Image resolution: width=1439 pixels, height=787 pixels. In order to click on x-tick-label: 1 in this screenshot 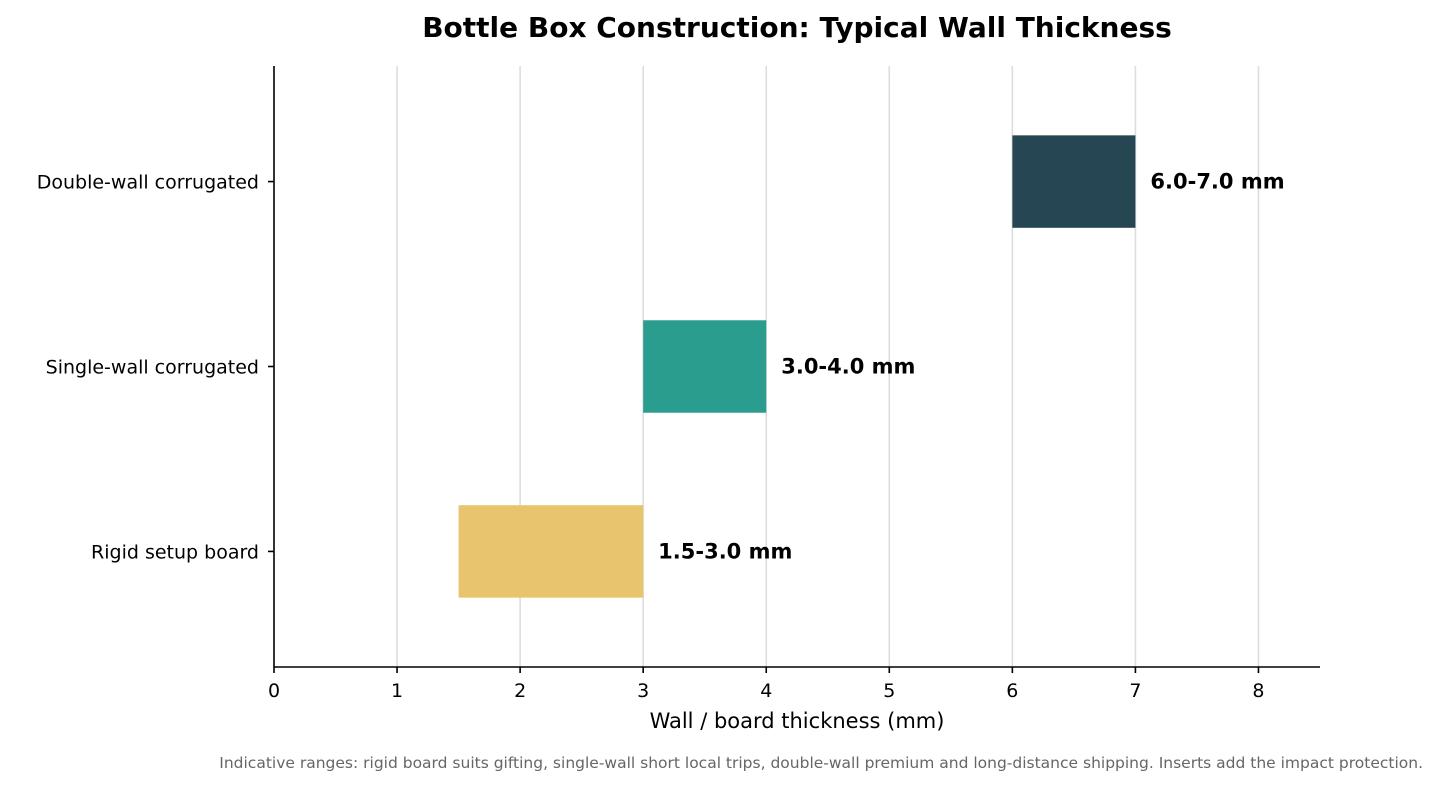, I will do `click(397, 691)`.